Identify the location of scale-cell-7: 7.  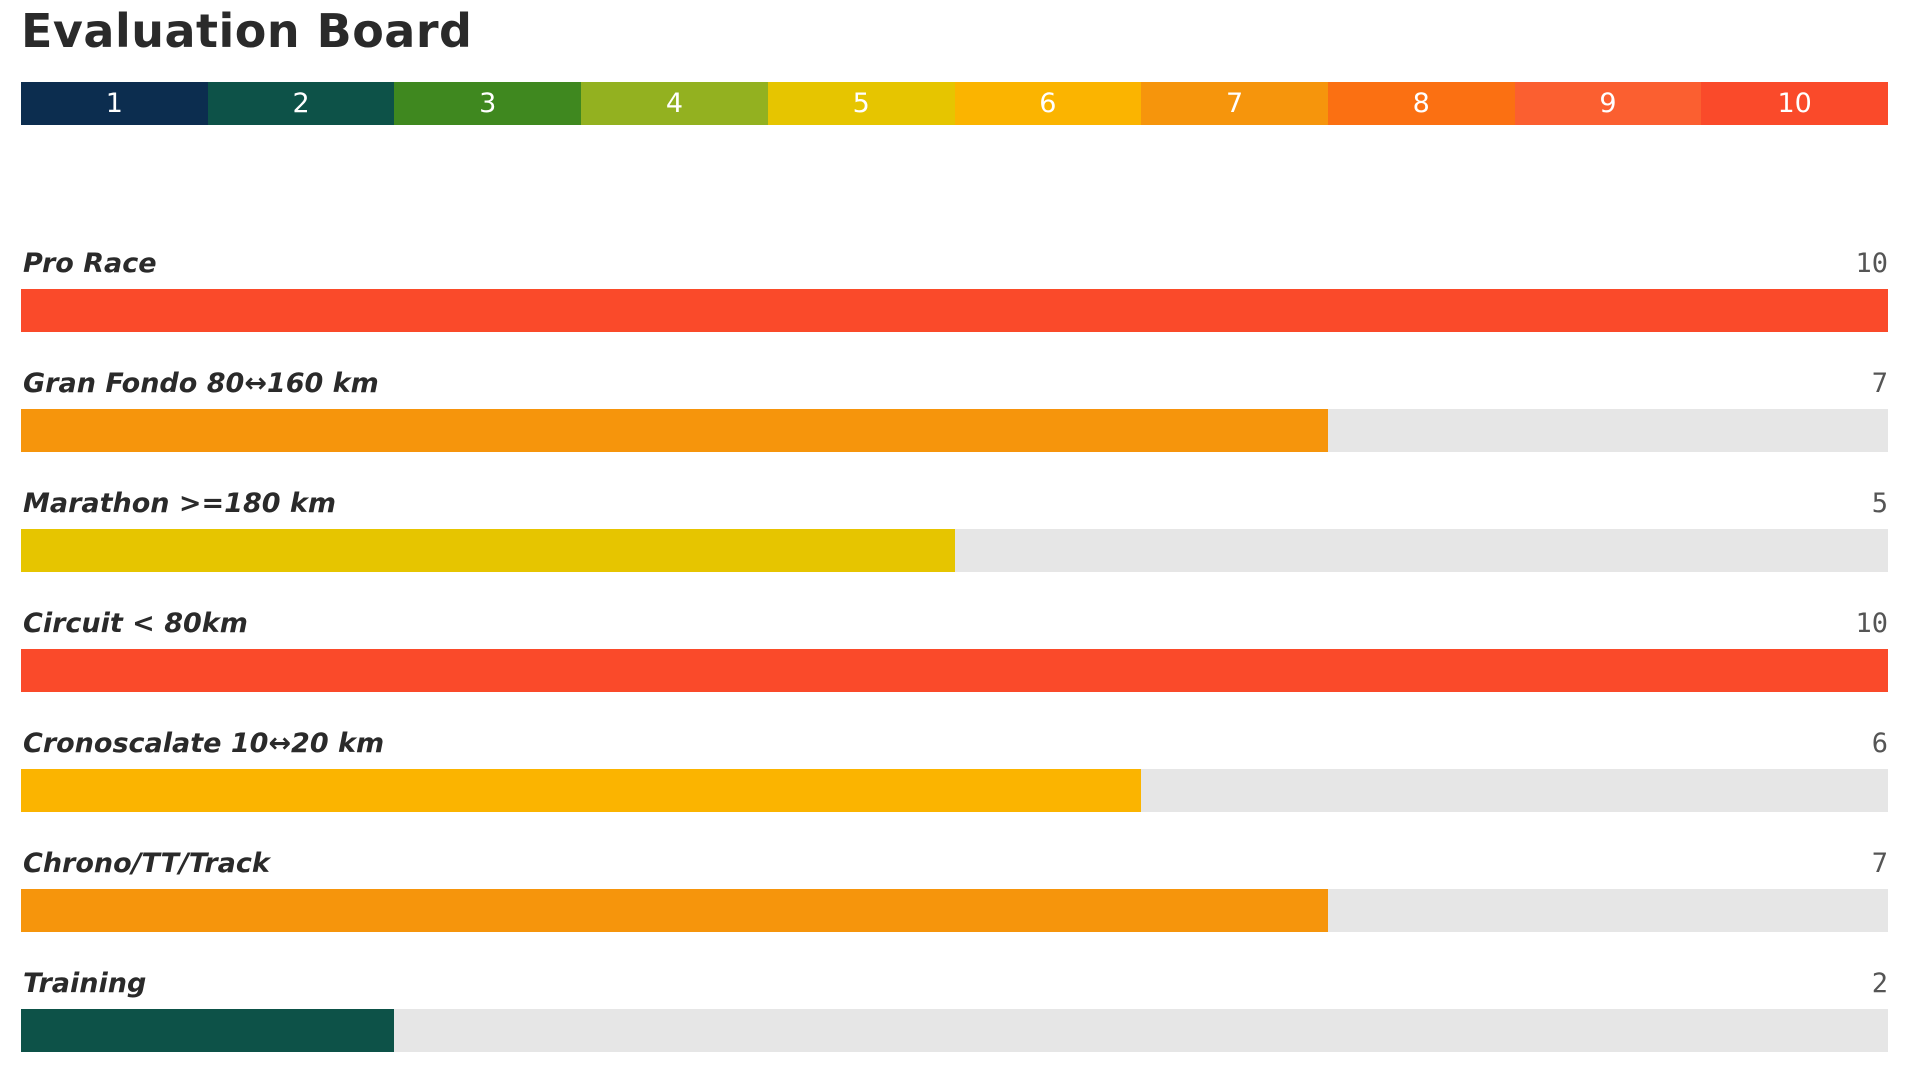
(1234, 103).